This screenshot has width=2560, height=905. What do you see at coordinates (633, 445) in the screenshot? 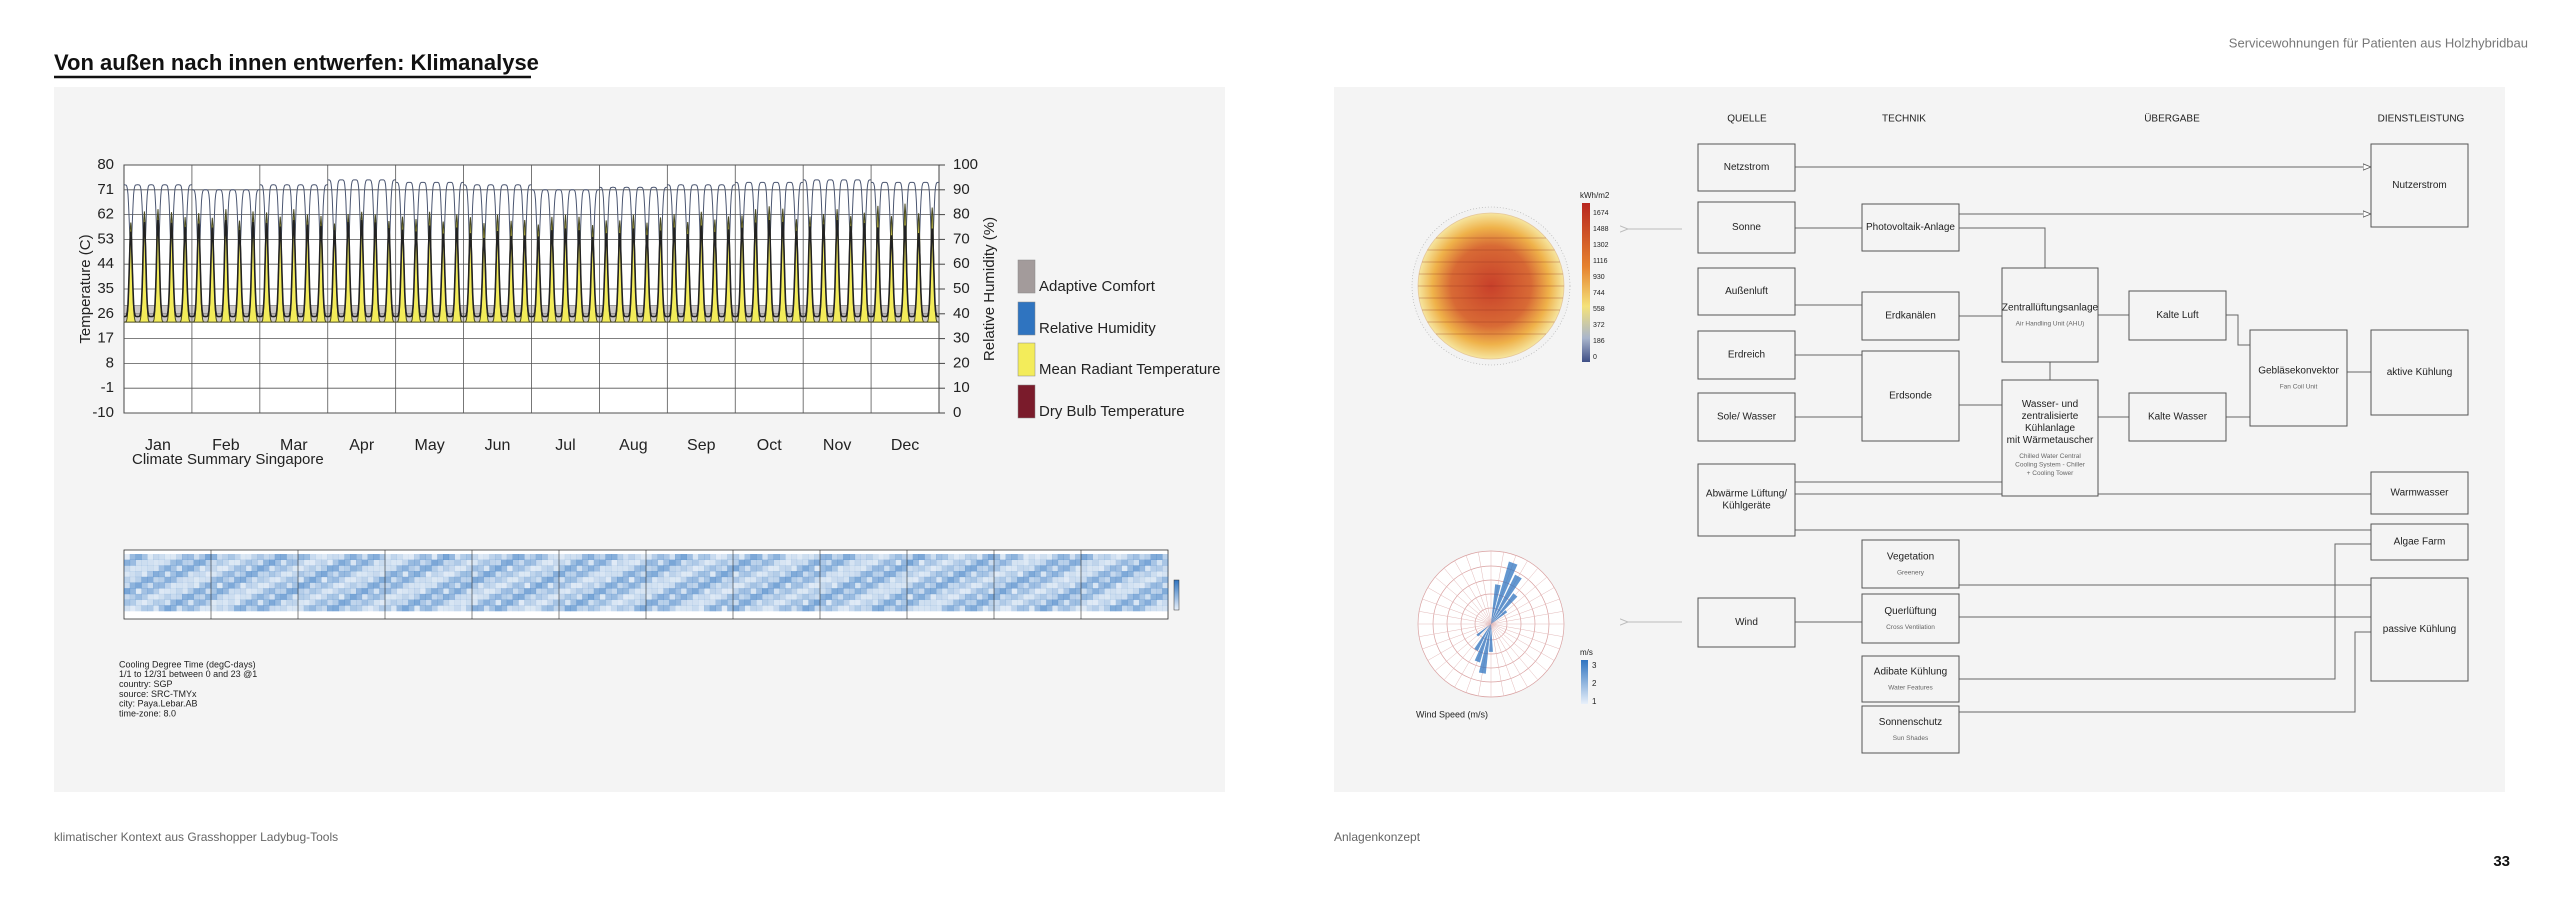
I see `x-tick-label: Aug` at bounding box center [633, 445].